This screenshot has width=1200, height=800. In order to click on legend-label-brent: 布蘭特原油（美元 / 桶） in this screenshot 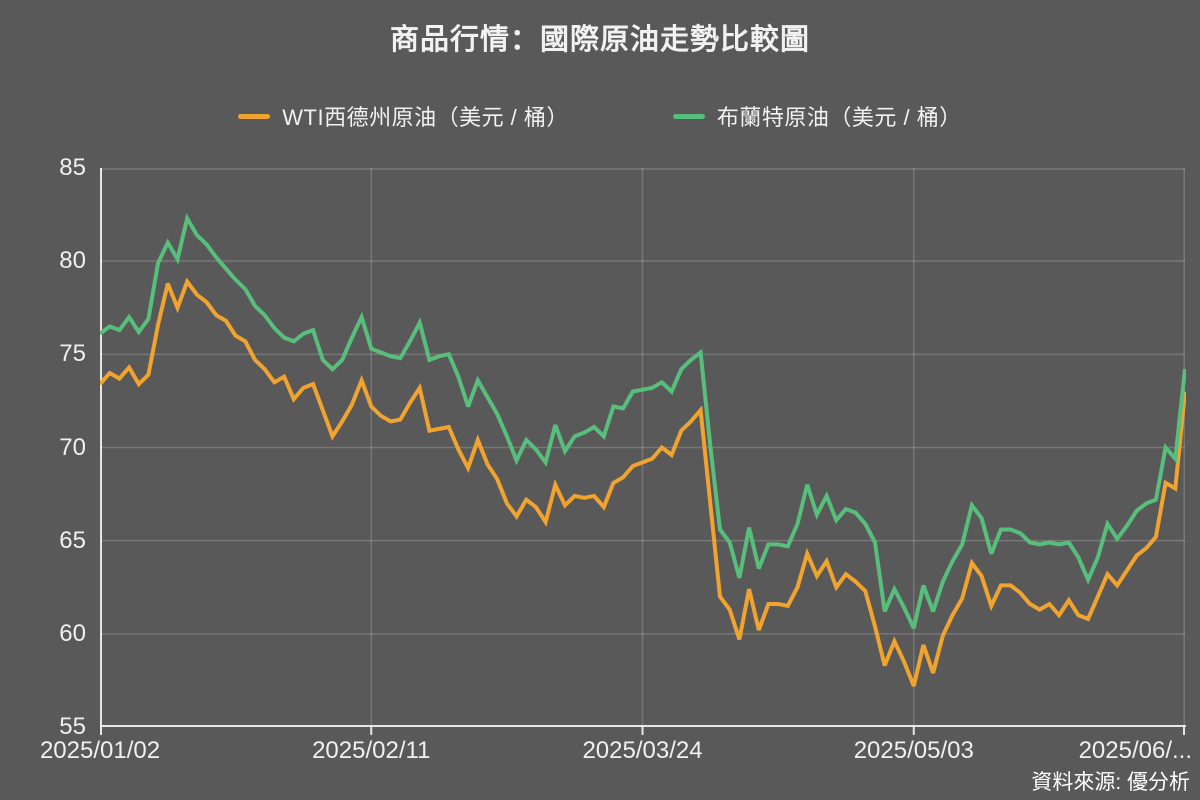, I will do `click(839, 117)`.